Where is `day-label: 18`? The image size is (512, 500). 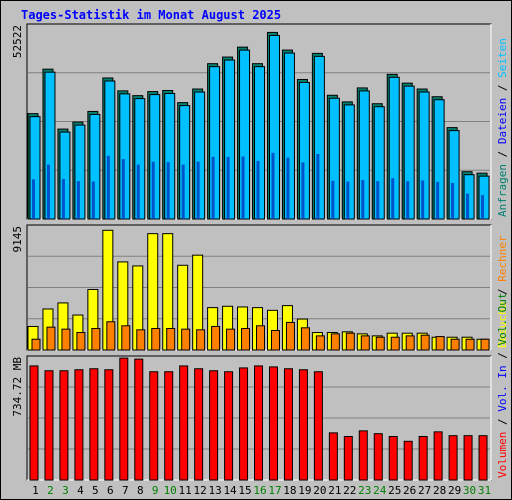
day-label: 18 is located at coordinates (289, 490).